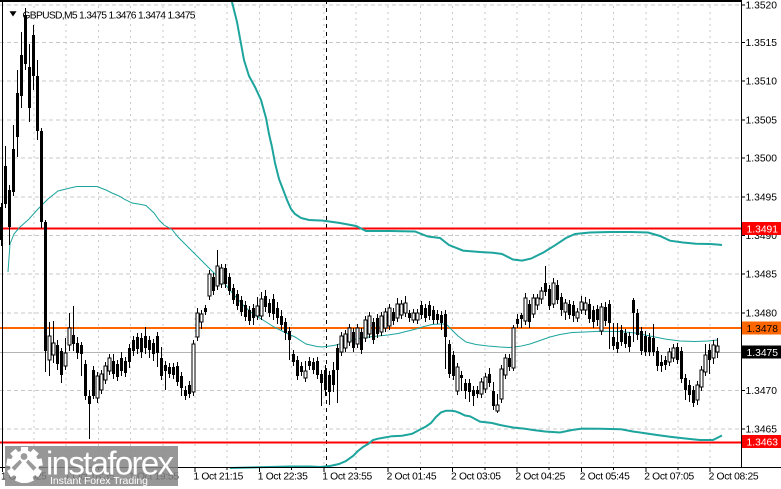  I want to click on svg-text: 2 Oct 03:05, so click(476, 477).